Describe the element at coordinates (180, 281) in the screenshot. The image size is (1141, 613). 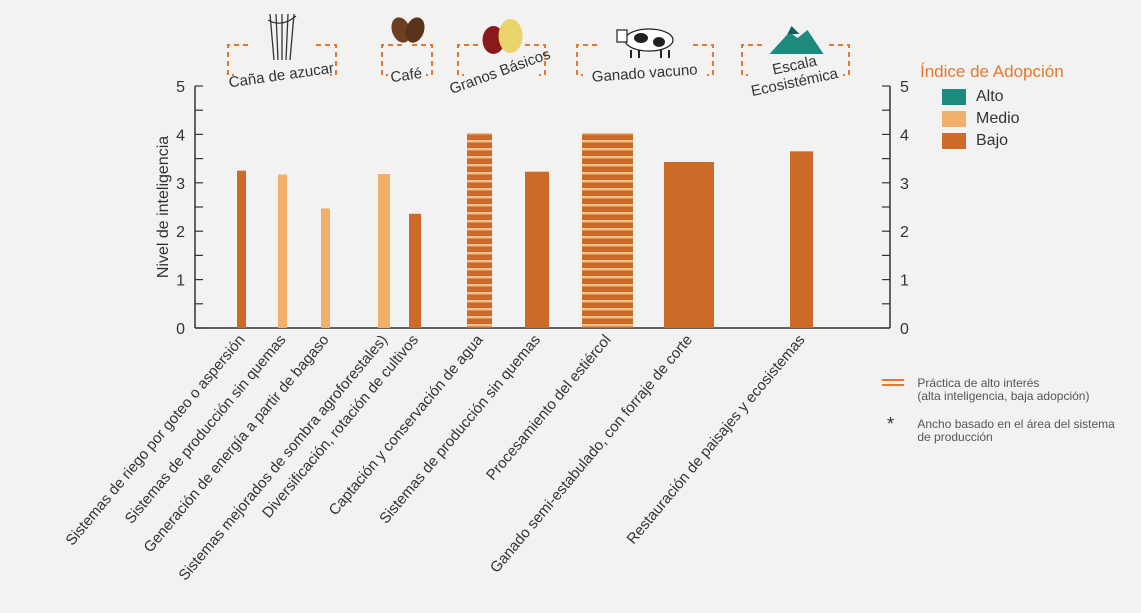
I see `y-tick-label: 1` at that location.